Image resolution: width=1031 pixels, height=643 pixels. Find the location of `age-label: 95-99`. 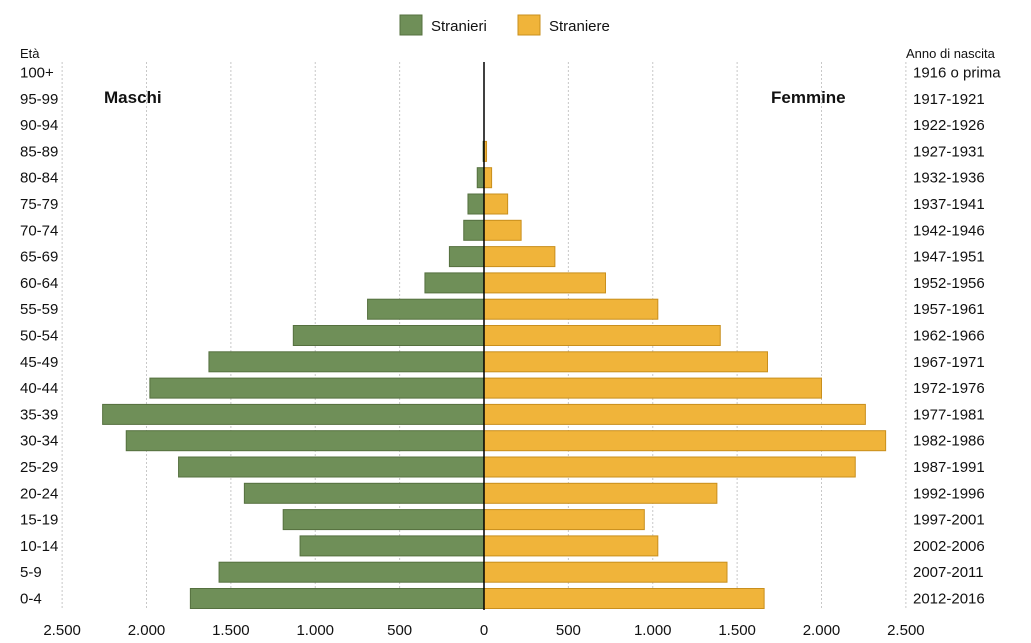

age-label: 95-99 is located at coordinates (39, 99).